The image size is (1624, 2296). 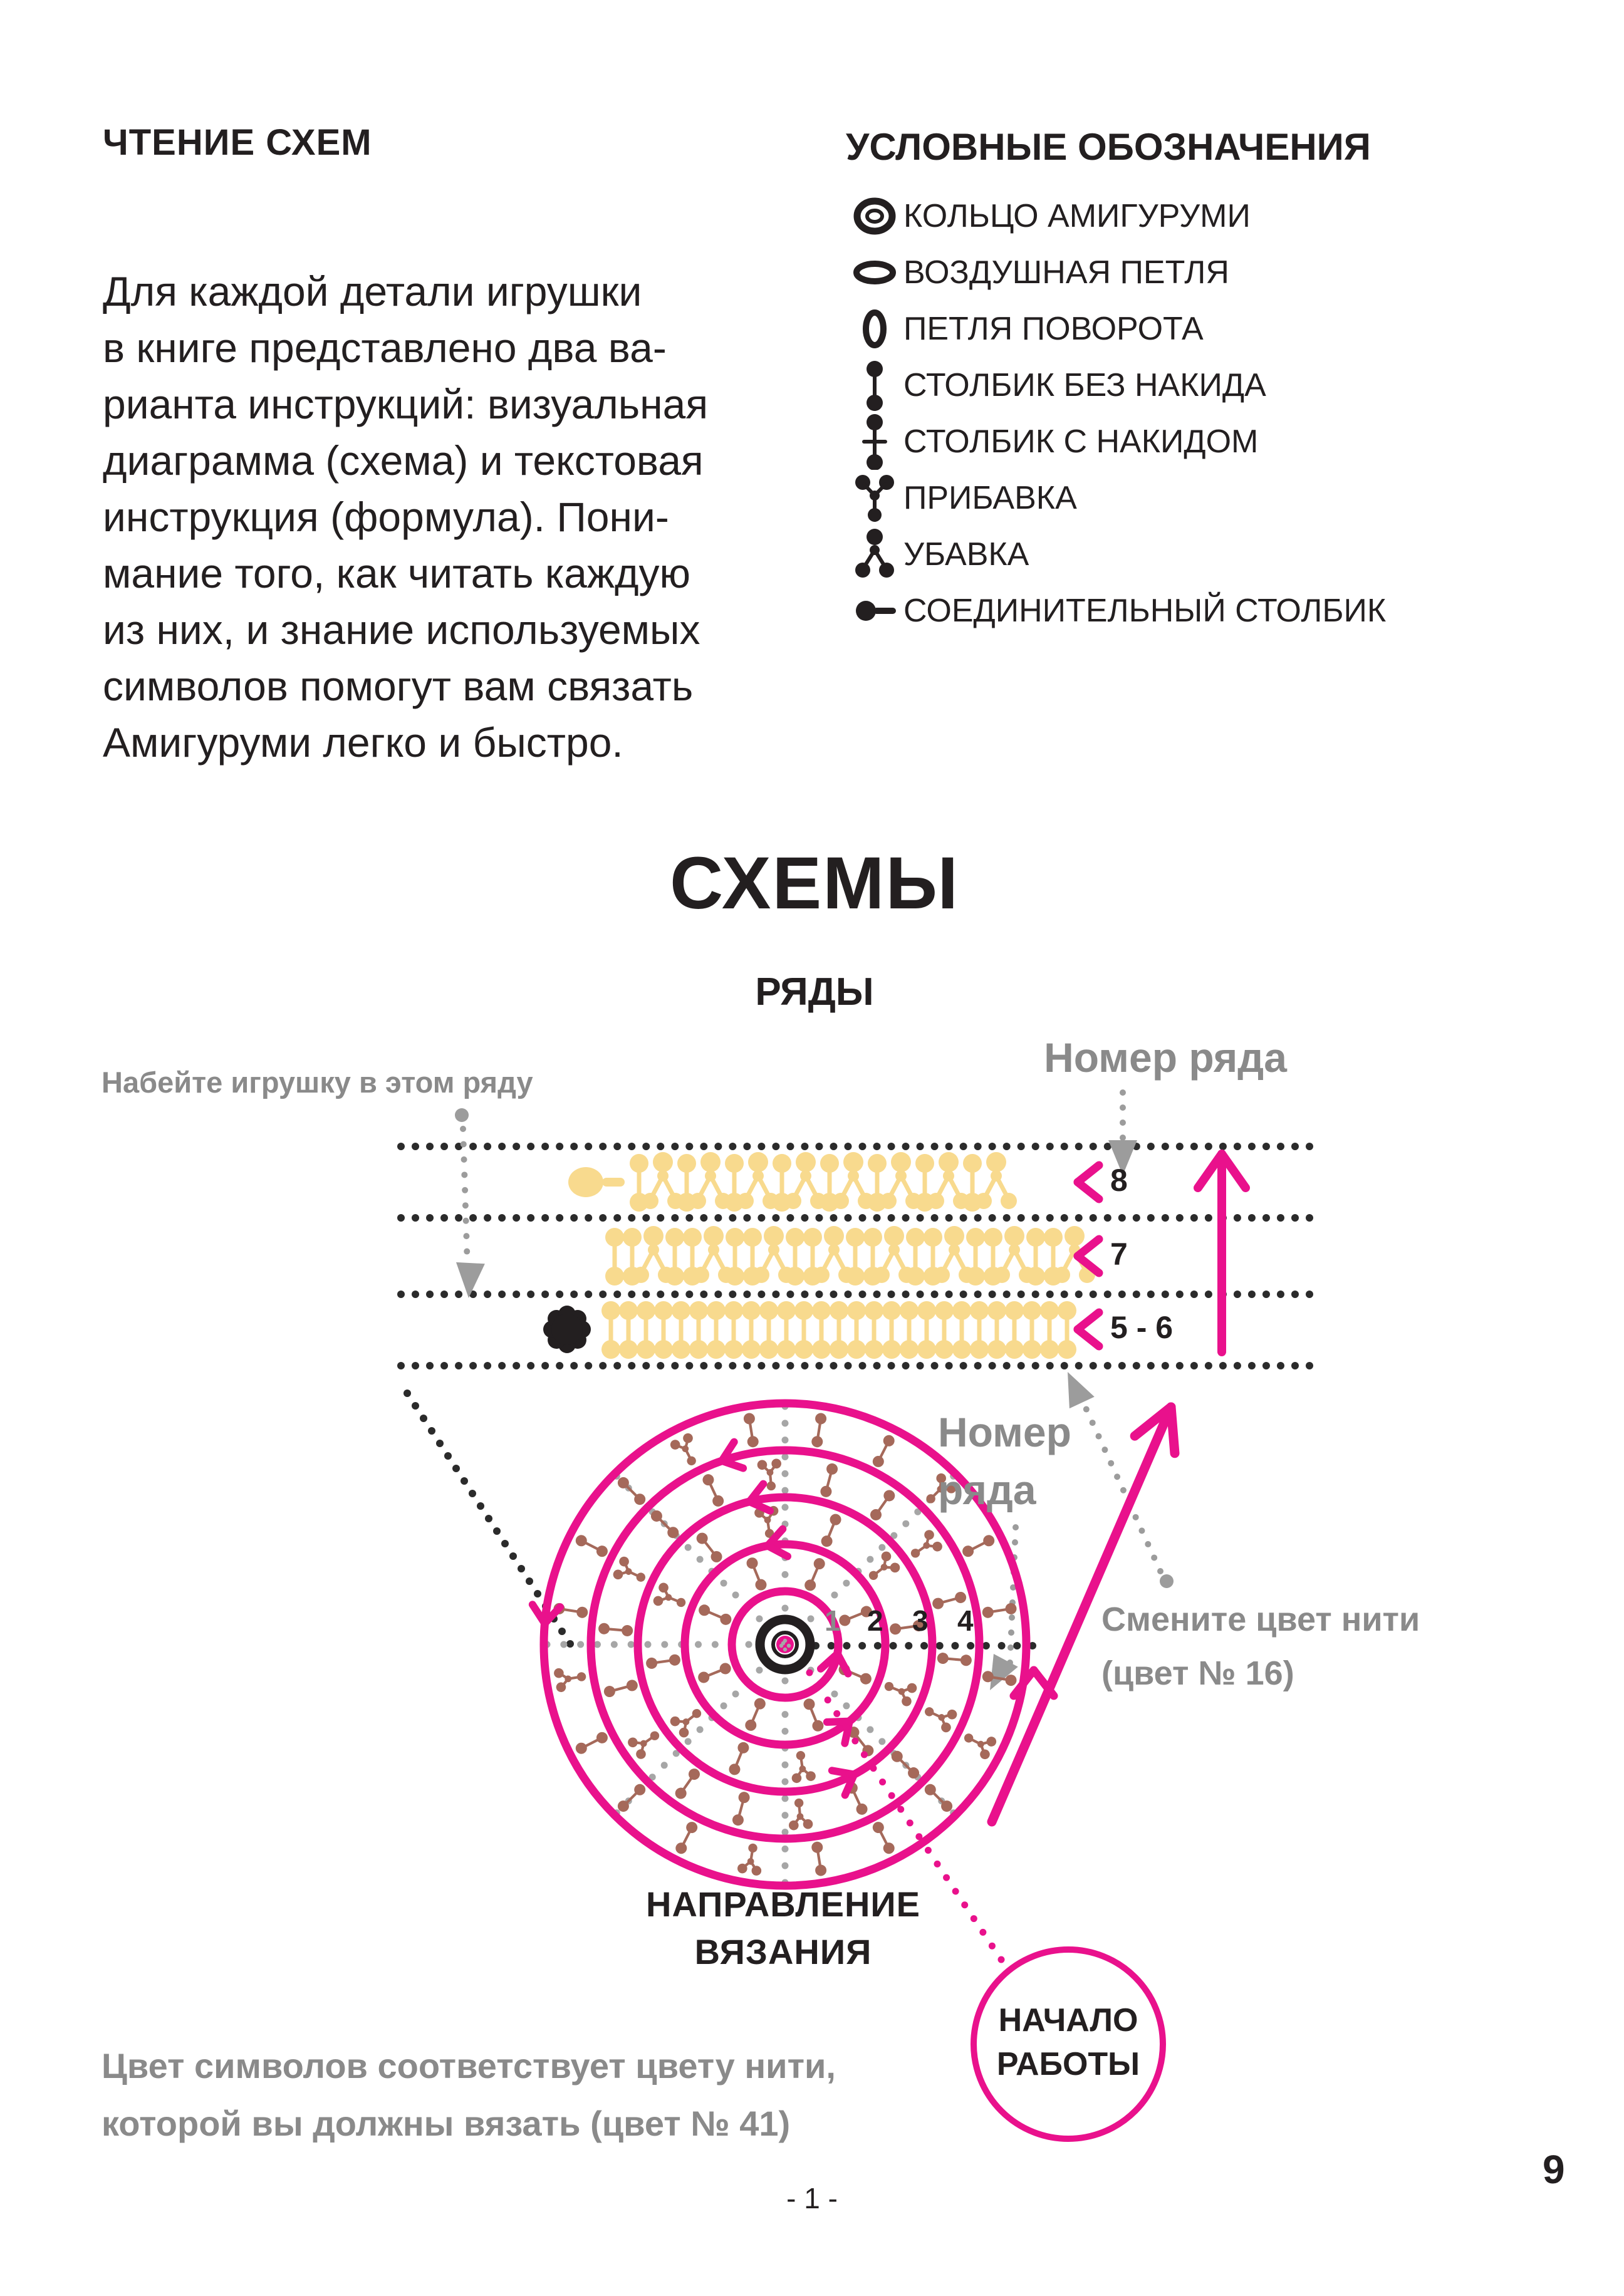 What do you see at coordinates (1077, 216) in the screenshot?
I see `legend-label: КОЛЬЦО АМИГУРУМИ` at bounding box center [1077, 216].